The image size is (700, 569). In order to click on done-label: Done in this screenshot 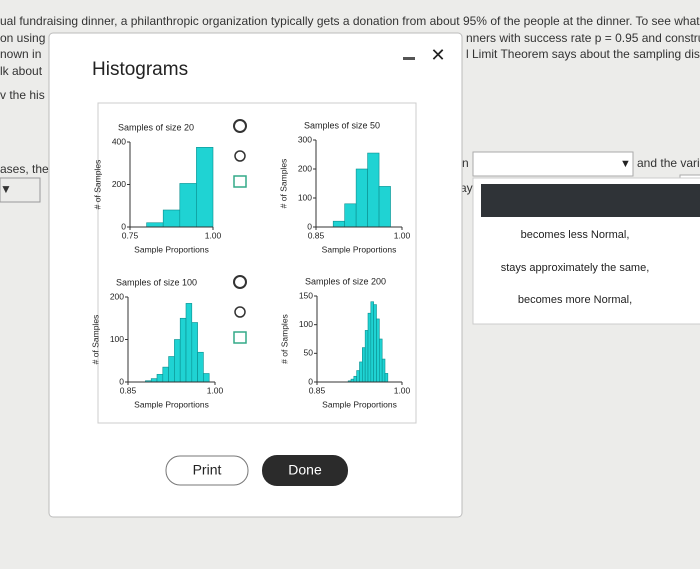, I will do `click(305, 470)`.